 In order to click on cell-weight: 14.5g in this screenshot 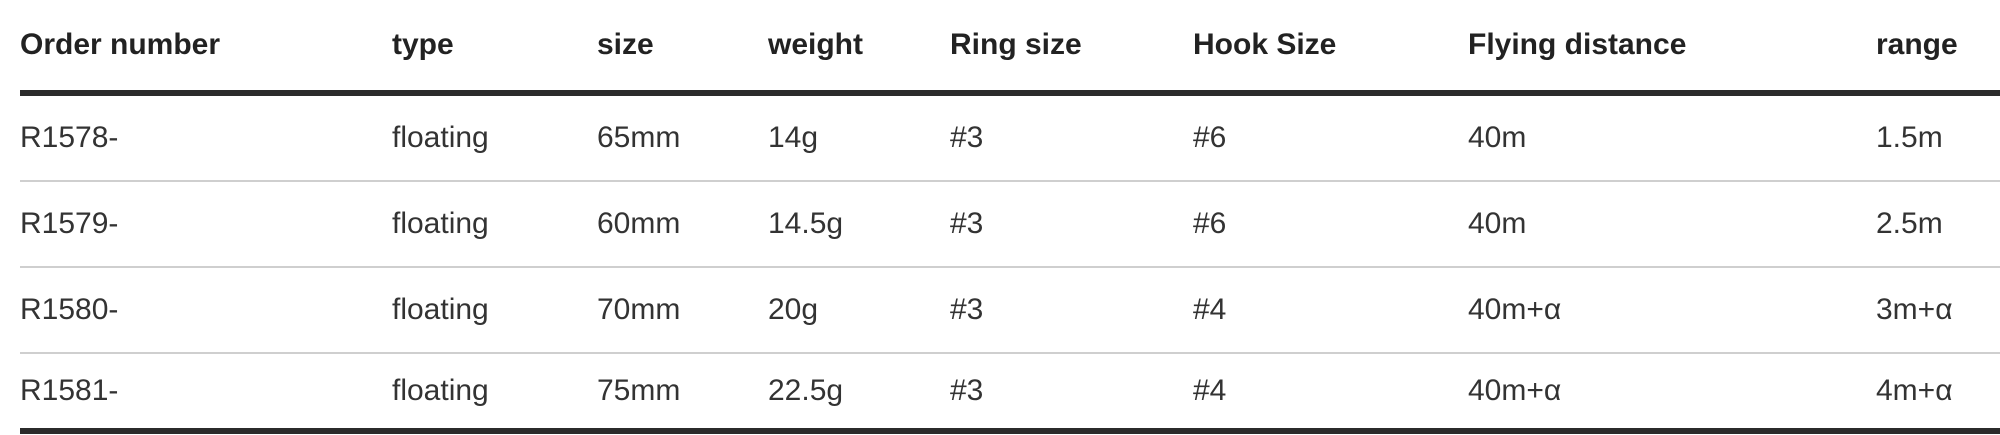, I will do `click(806, 223)`.